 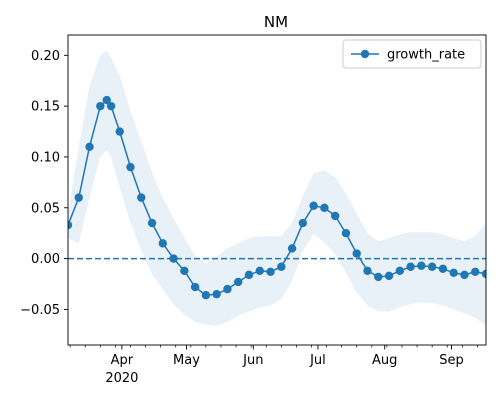 I want to click on y-axis: 0.20 0.15 0.10 0.05 0.00 −0.05, so click(x=44, y=183).